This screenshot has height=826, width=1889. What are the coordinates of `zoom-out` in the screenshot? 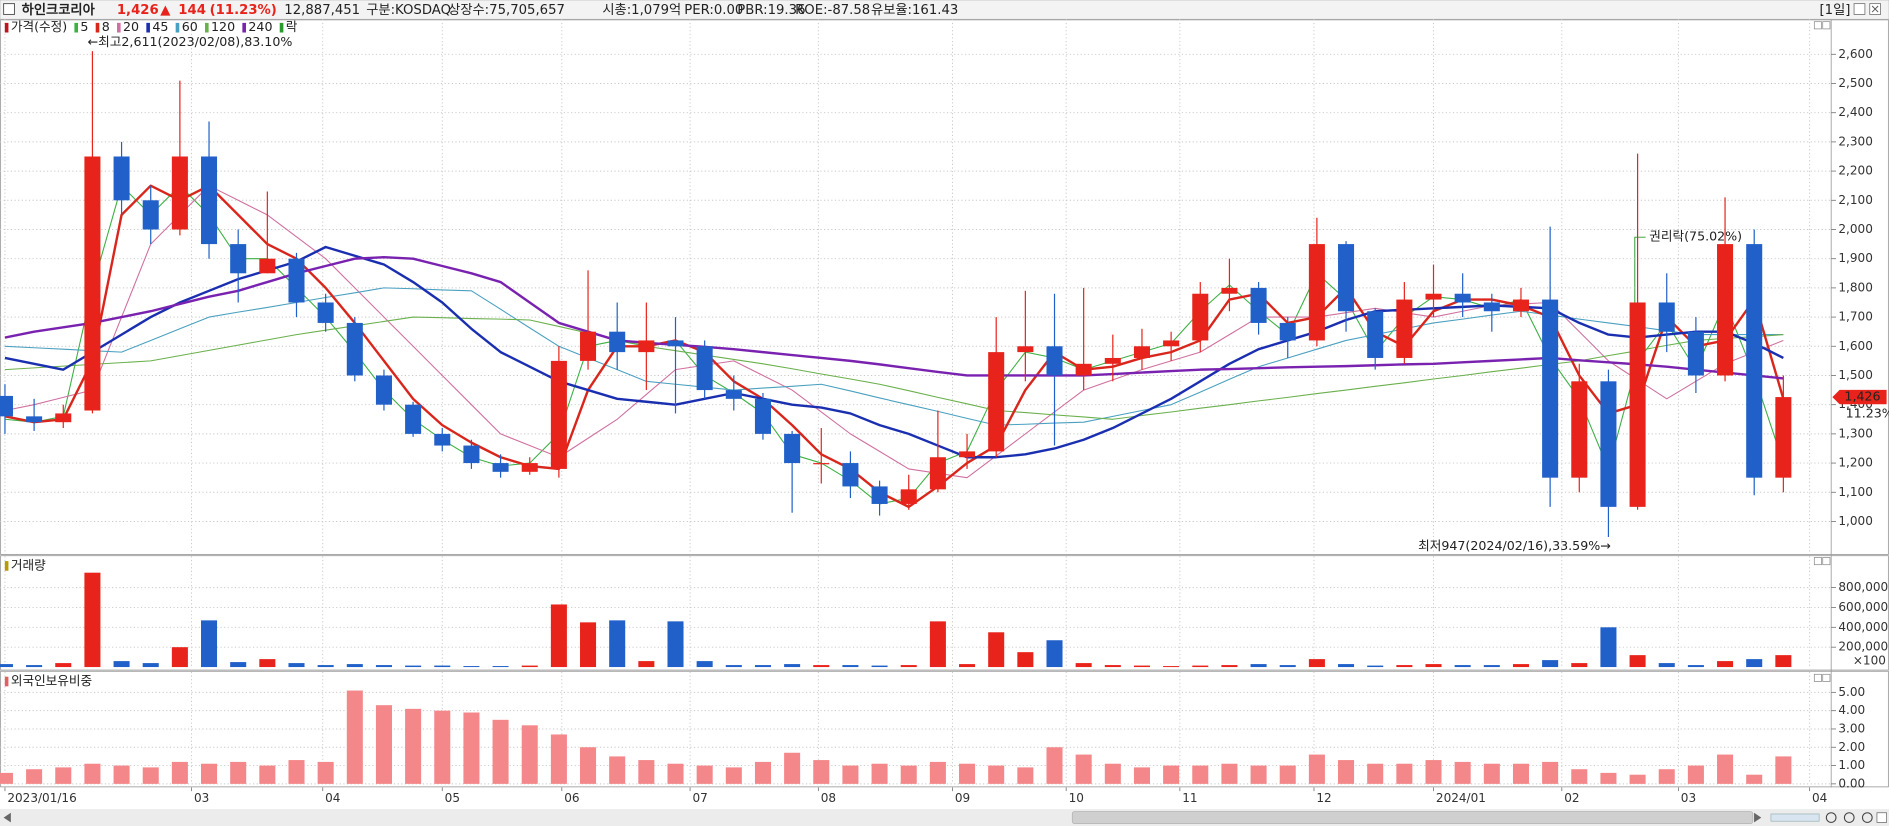 It's located at (1831, 817).